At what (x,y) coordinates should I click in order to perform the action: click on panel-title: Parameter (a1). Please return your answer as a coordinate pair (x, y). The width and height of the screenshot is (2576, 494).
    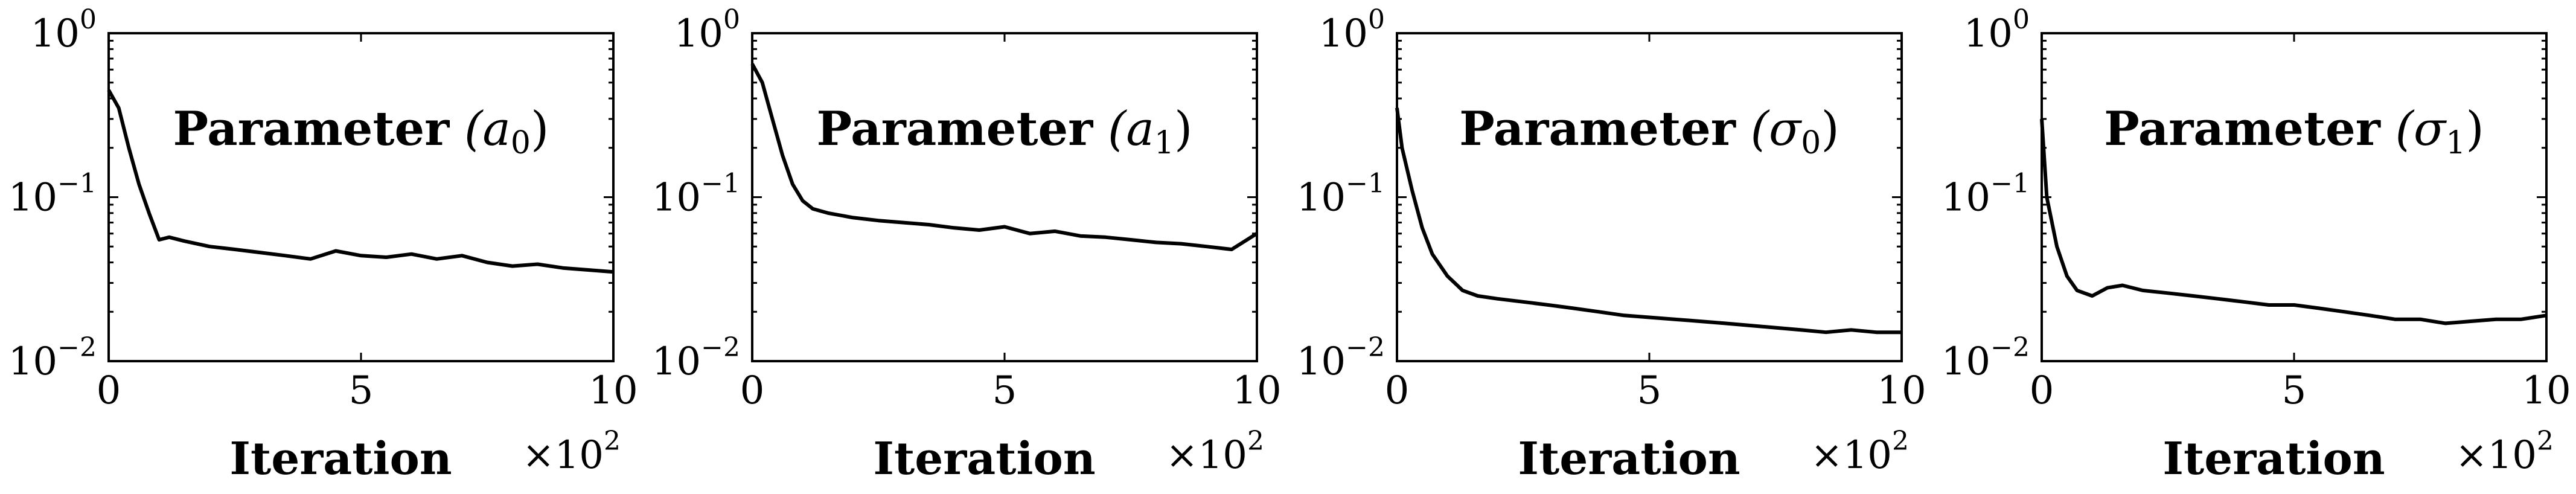
    Looking at the image, I should click on (1005, 131).